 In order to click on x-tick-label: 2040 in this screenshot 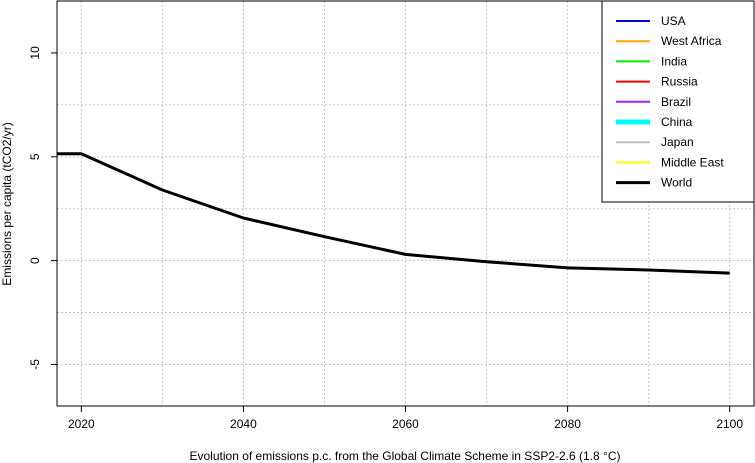, I will do `click(243, 424)`.